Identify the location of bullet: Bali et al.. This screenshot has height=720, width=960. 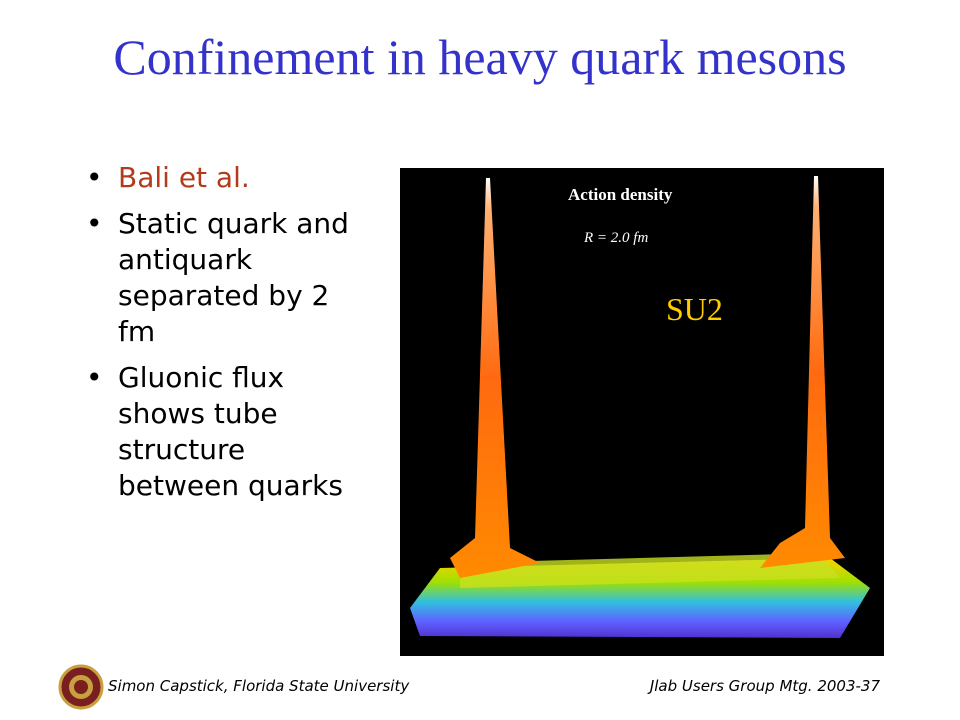
(220, 178).